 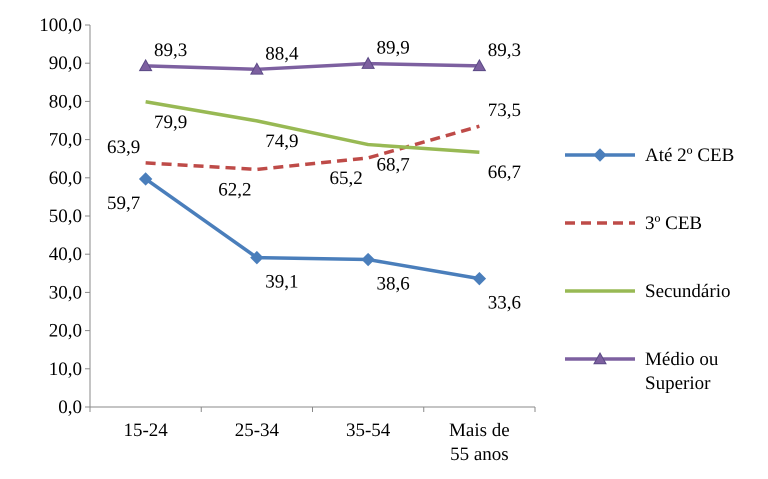 What do you see at coordinates (682, 371) in the screenshot?
I see `legend-label: Médio ou Superior` at bounding box center [682, 371].